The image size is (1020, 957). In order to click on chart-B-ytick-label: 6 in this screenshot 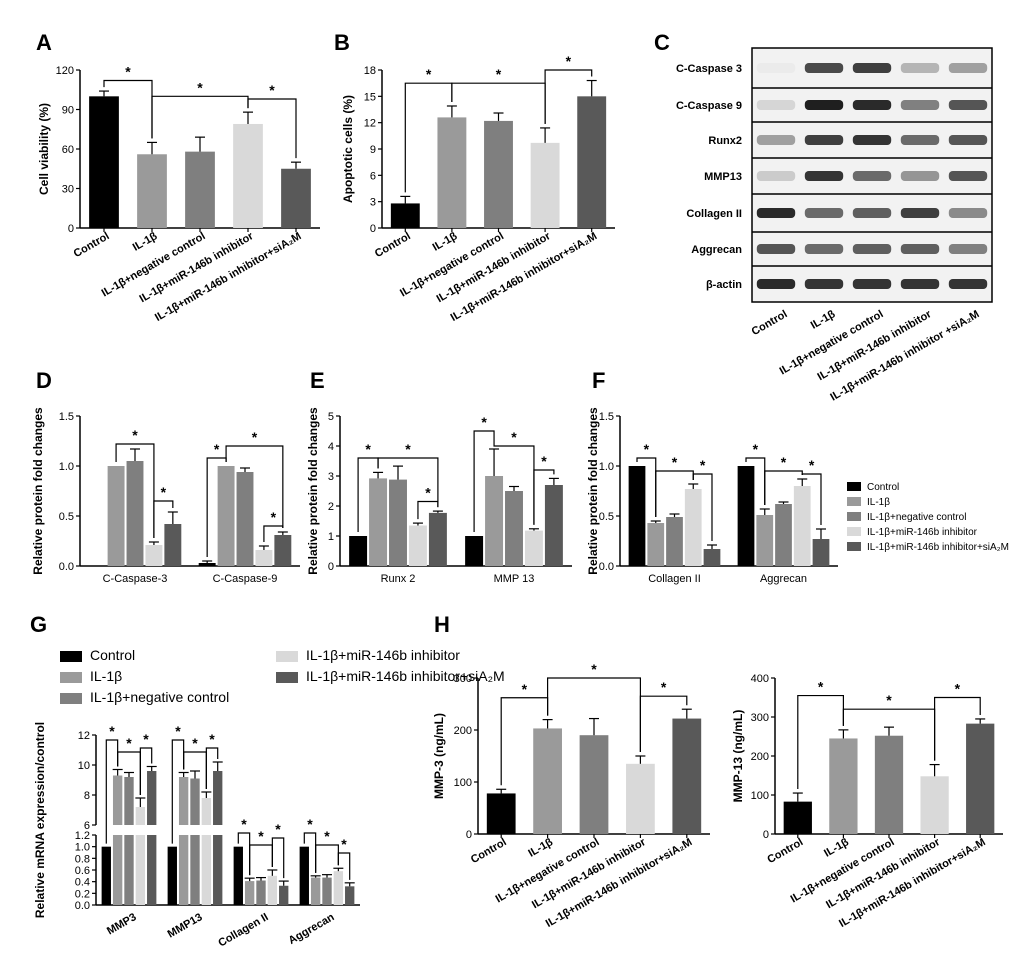, I will do `click(373, 176)`.